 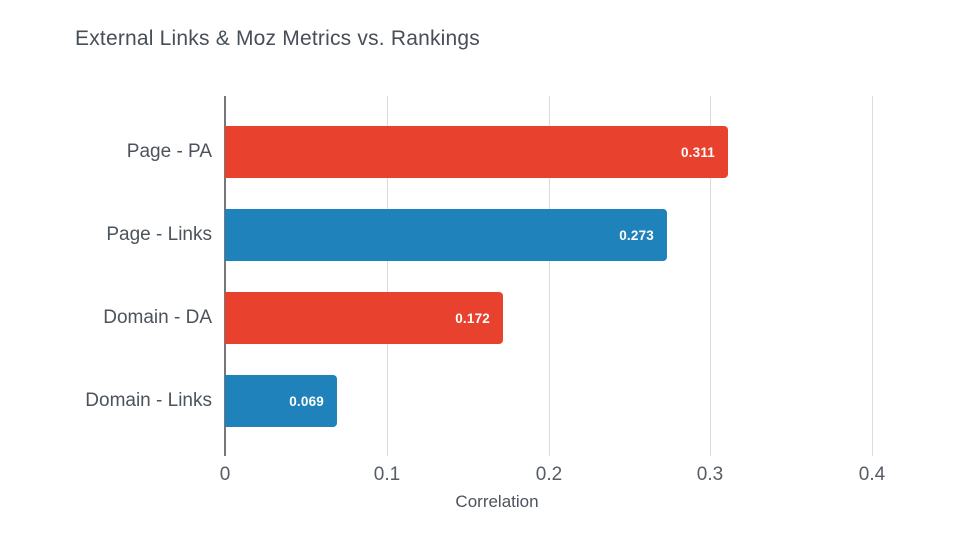 I want to click on bar-value-label: 0.311, so click(x=697, y=152).